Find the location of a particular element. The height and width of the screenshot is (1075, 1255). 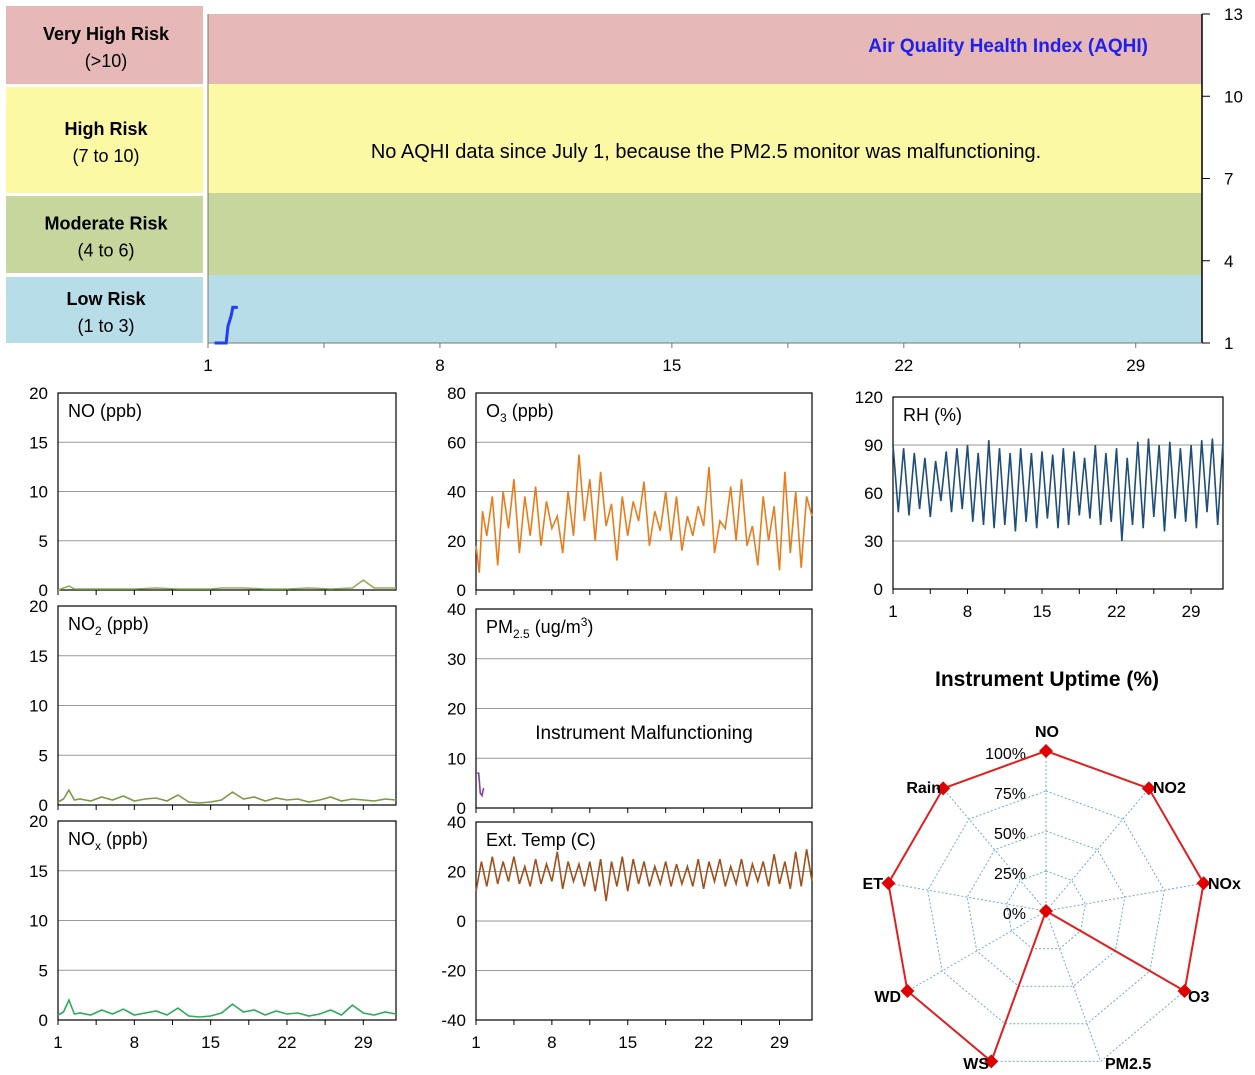

radar-marker-PM2.5 is located at coordinates (1046, 911).